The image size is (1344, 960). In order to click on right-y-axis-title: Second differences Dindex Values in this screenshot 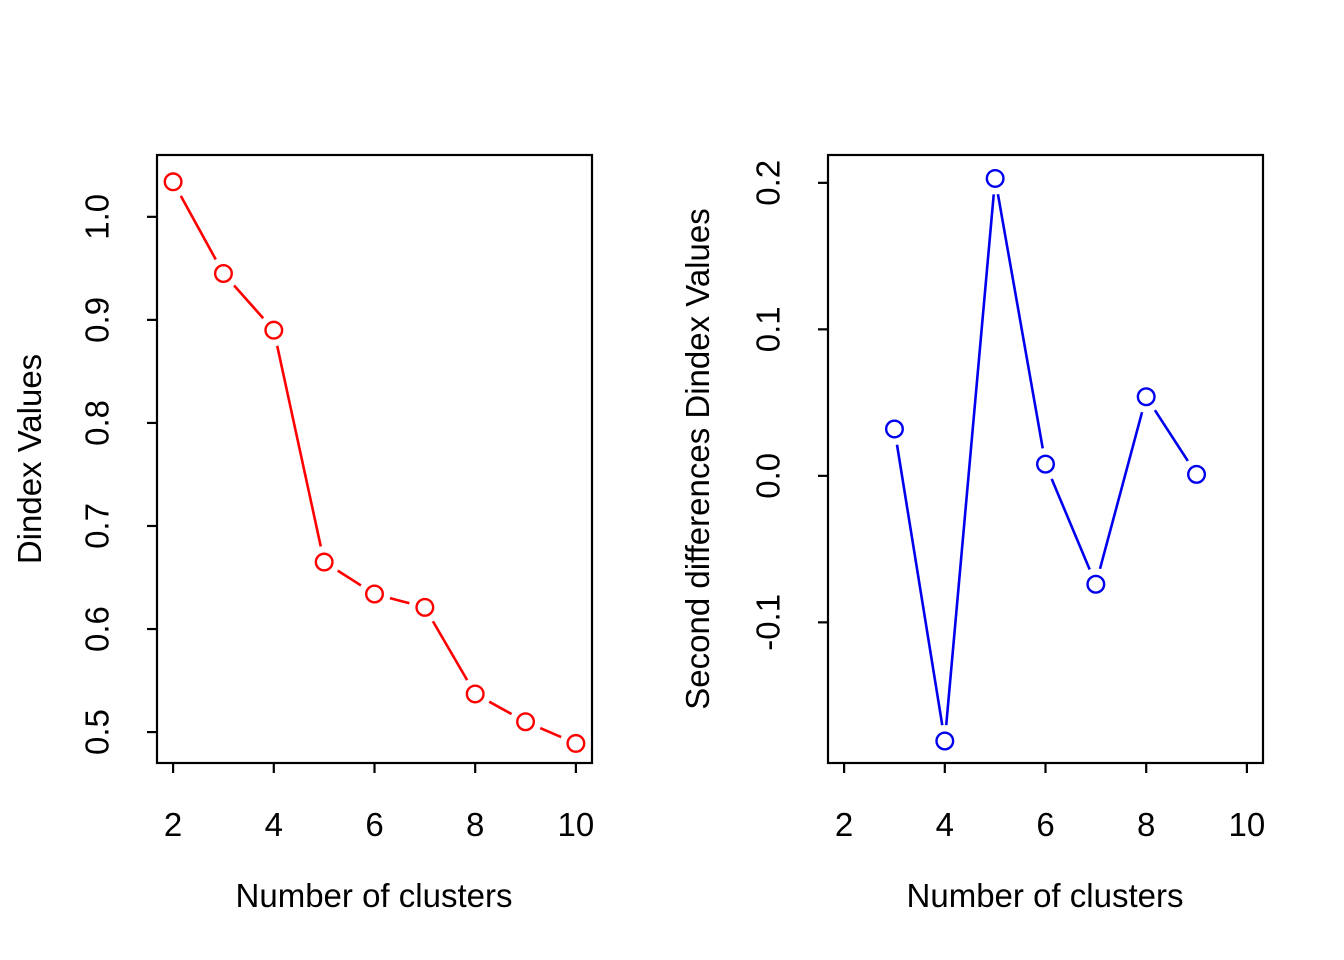, I will do `click(697, 459)`.